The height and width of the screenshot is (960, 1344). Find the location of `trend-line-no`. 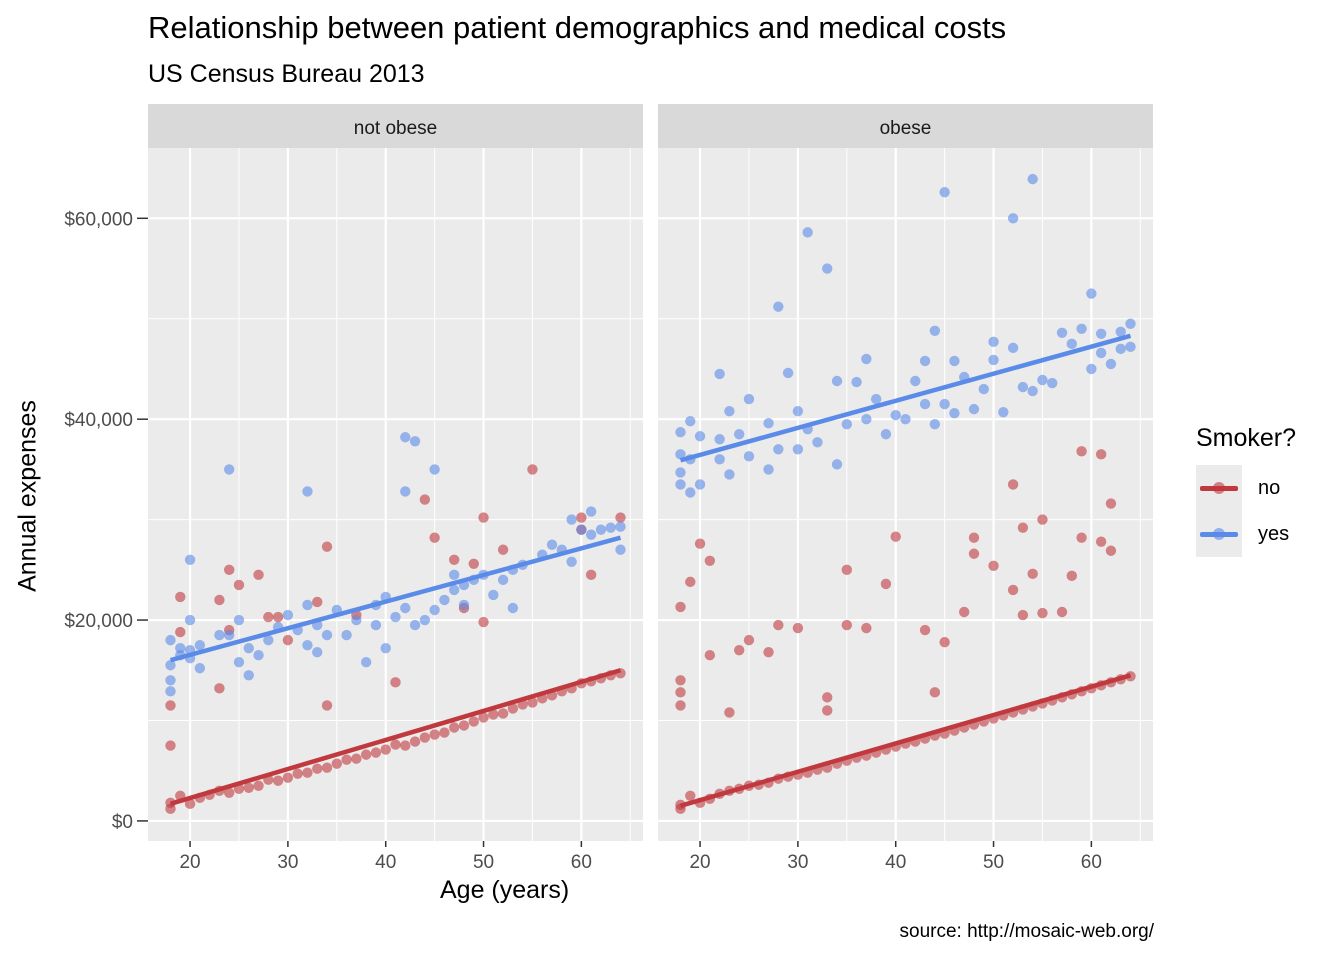

trend-line-no is located at coordinates (395, 737).